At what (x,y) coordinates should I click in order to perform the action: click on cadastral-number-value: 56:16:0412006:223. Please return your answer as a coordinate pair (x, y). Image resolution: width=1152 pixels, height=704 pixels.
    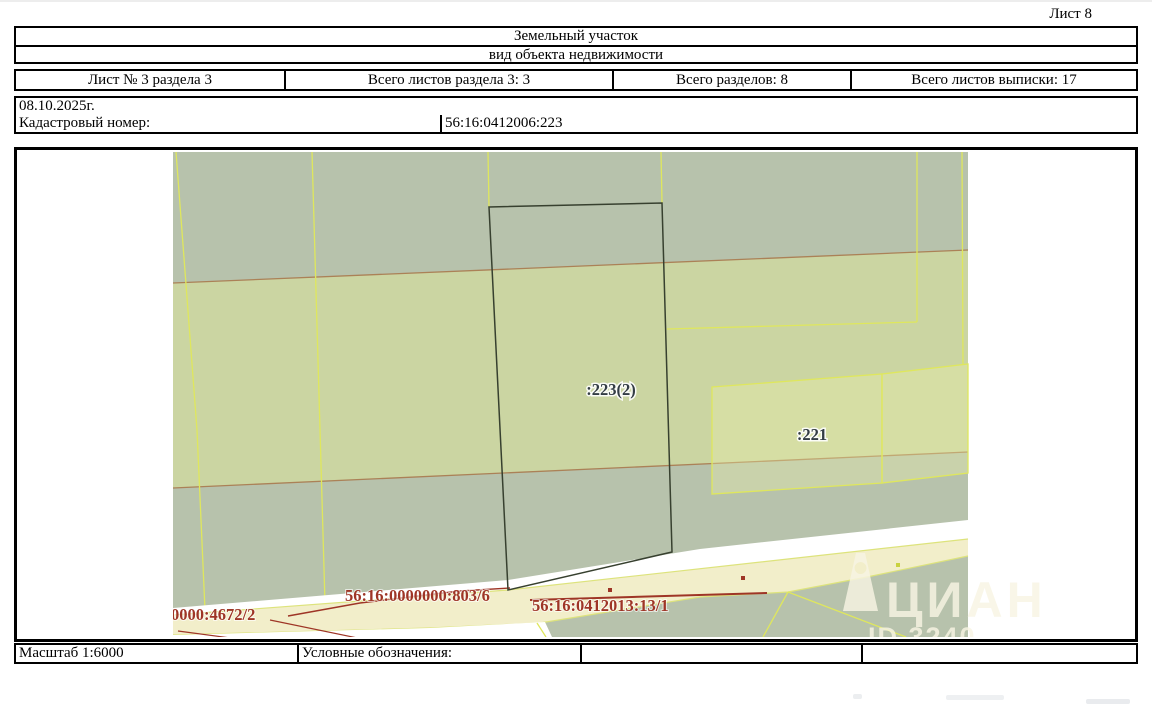
    Looking at the image, I should click on (788, 123).